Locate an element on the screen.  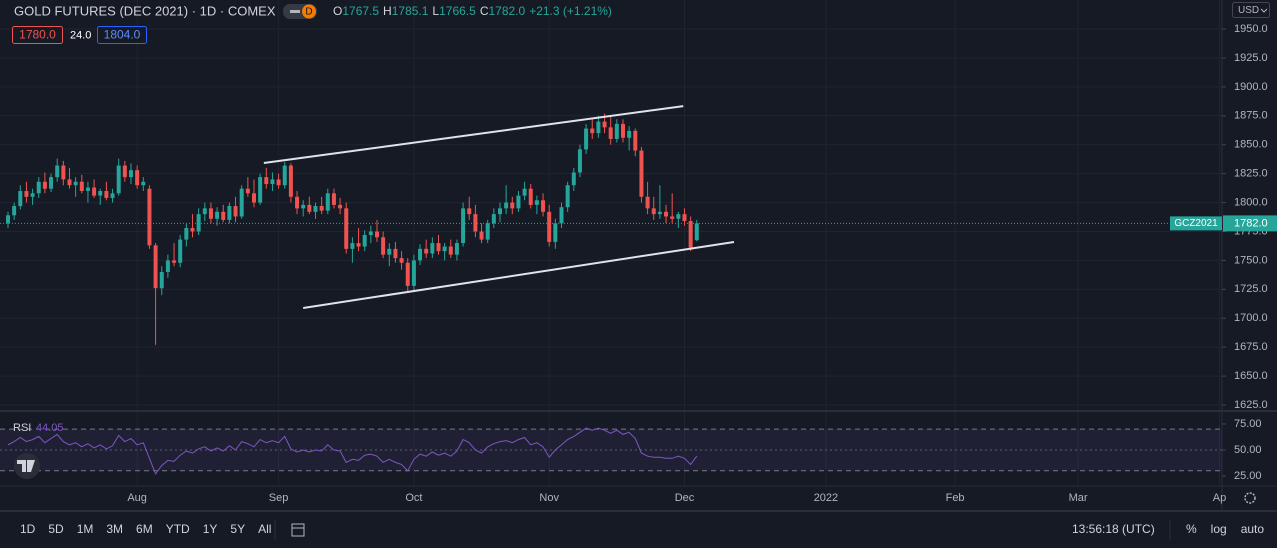
sell-button is located at coordinates (37, 35).